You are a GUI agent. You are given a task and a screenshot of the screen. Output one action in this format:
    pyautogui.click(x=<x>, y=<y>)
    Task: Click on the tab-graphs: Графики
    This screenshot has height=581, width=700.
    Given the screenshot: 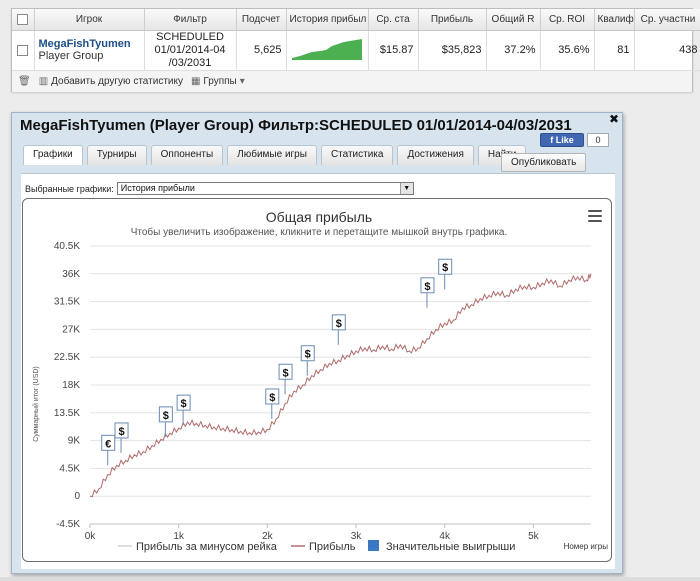 What is the action you would take?
    pyautogui.click(x=53, y=155)
    